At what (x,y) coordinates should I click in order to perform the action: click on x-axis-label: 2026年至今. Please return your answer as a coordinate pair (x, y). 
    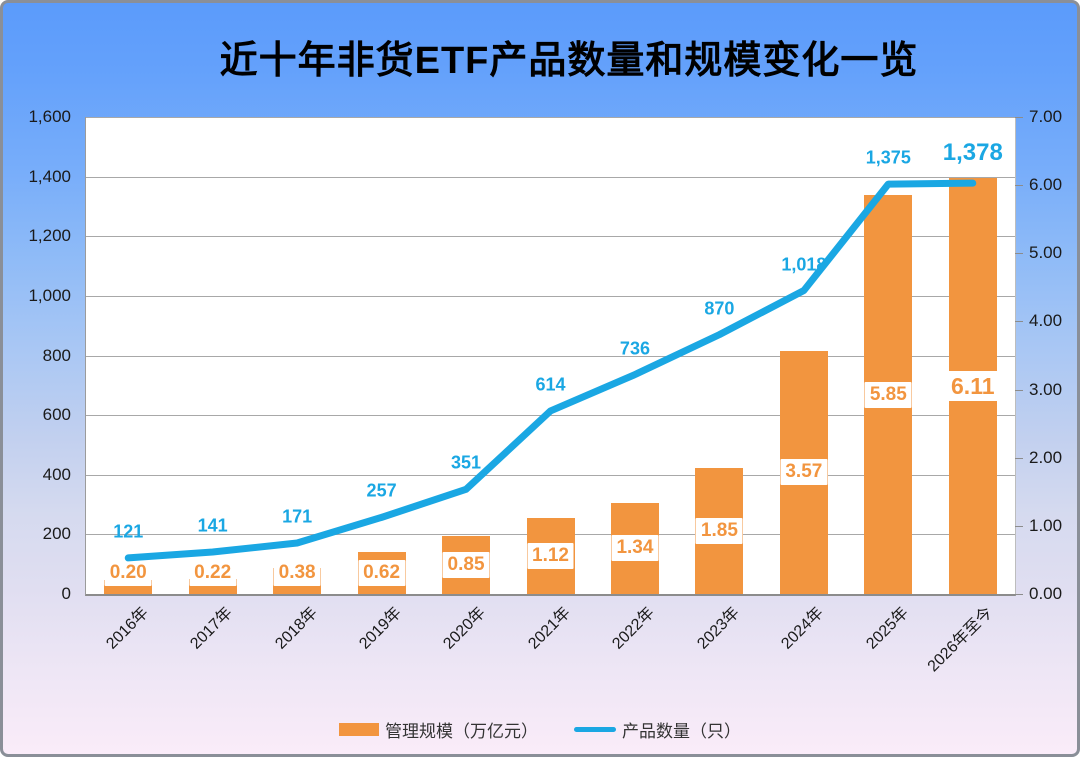
    Looking at the image, I should click on (960, 640).